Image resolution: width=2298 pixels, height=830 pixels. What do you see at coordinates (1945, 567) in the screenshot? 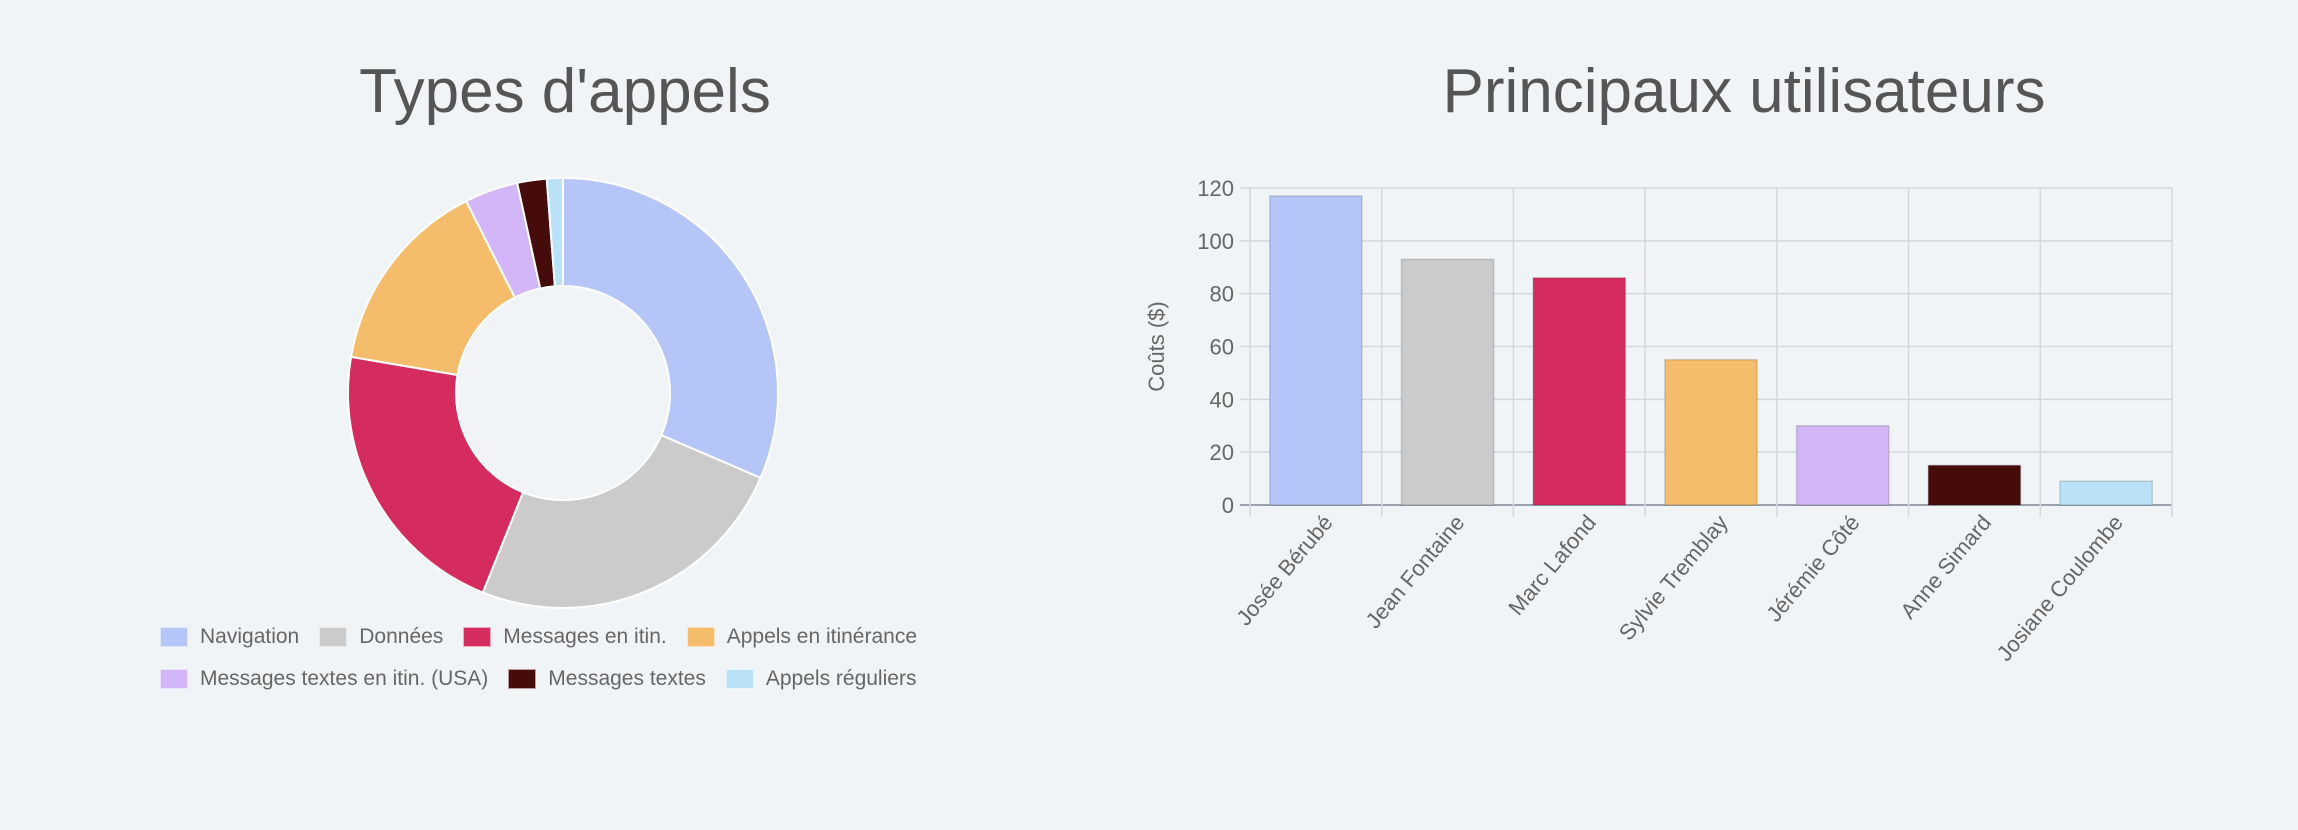
I see `x-category-label: Anne Simard` at bounding box center [1945, 567].